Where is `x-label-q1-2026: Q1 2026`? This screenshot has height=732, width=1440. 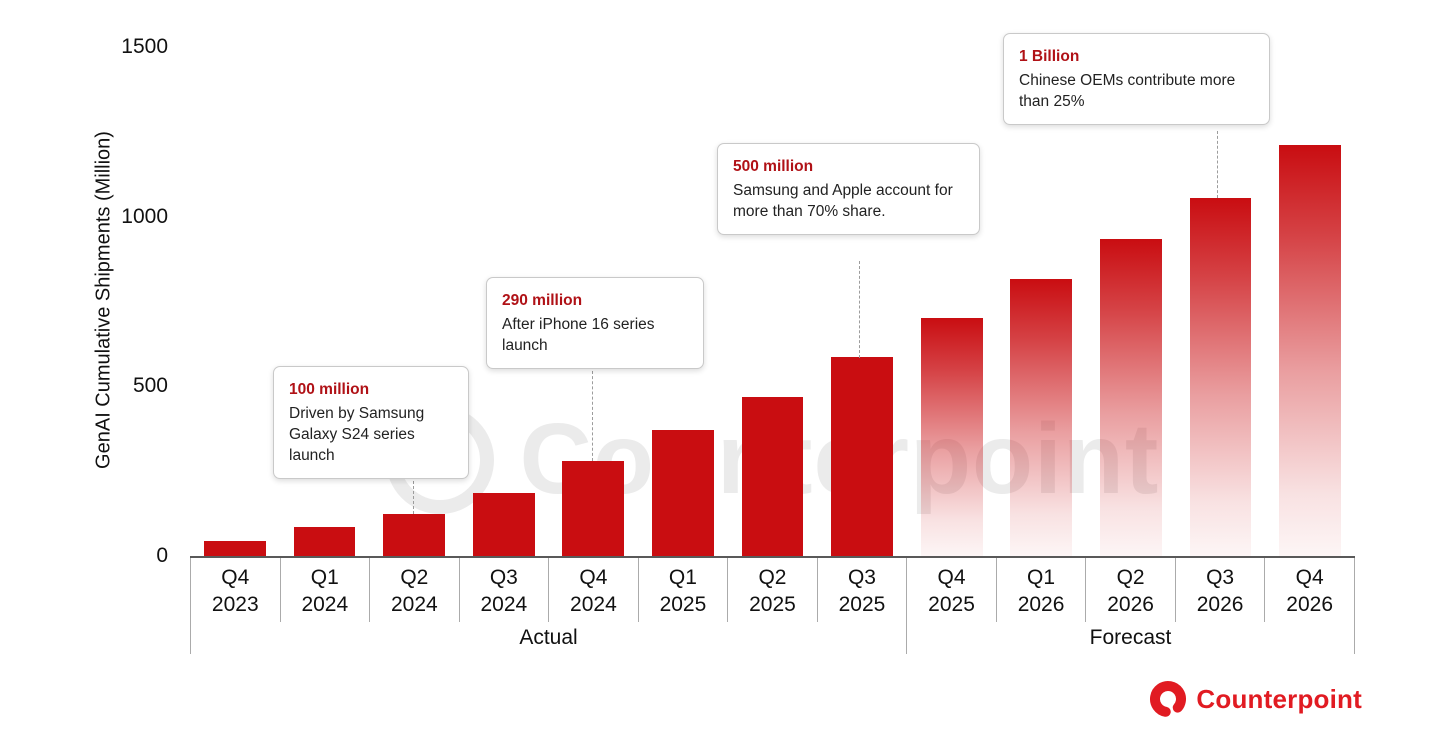
x-label-q1-2026: Q1 2026 is located at coordinates (1040, 590).